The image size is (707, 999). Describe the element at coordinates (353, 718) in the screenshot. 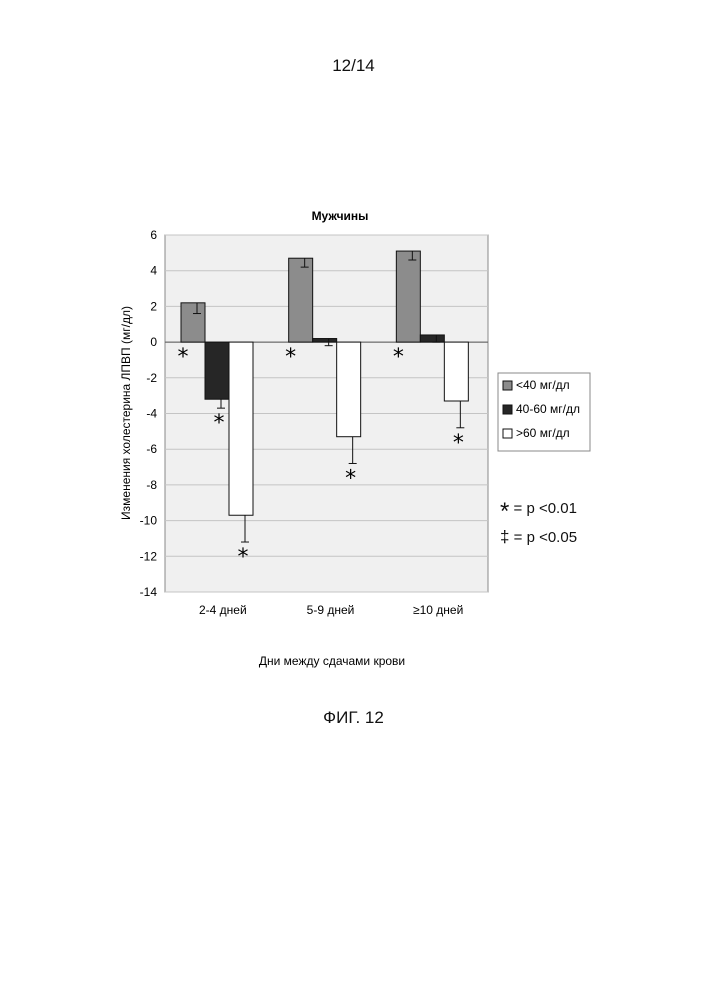

I see `figure-label: ФИГ. 12` at that location.